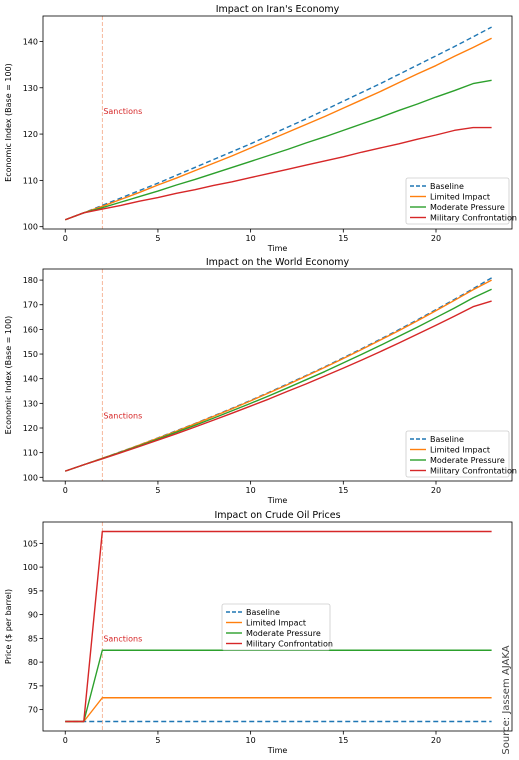  Describe the element at coordinates (33, 686) in the screenshot. I see `y-tick-label: 75` at that location.